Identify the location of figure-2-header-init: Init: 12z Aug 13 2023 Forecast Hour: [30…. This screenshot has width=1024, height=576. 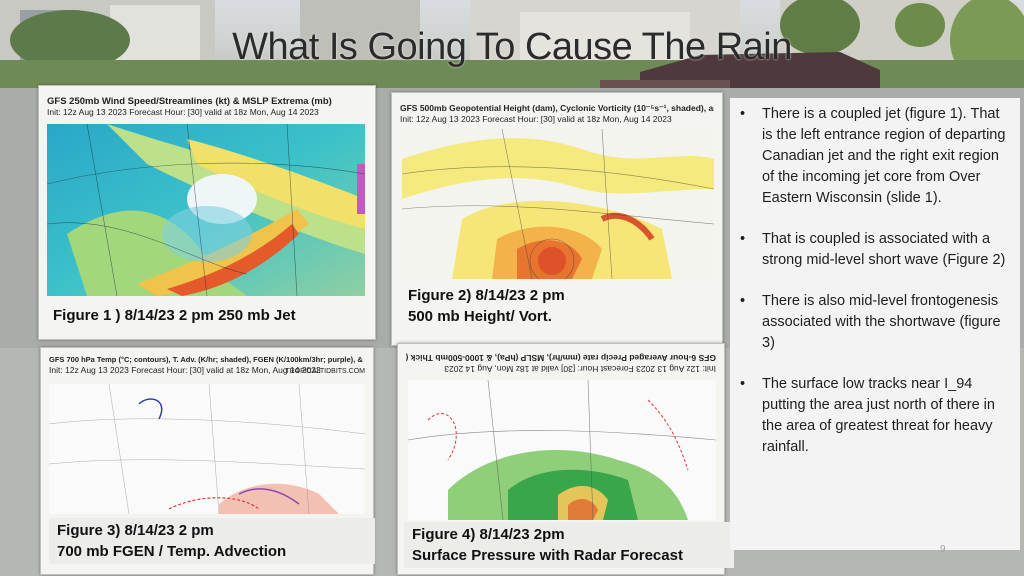
(536, 119).